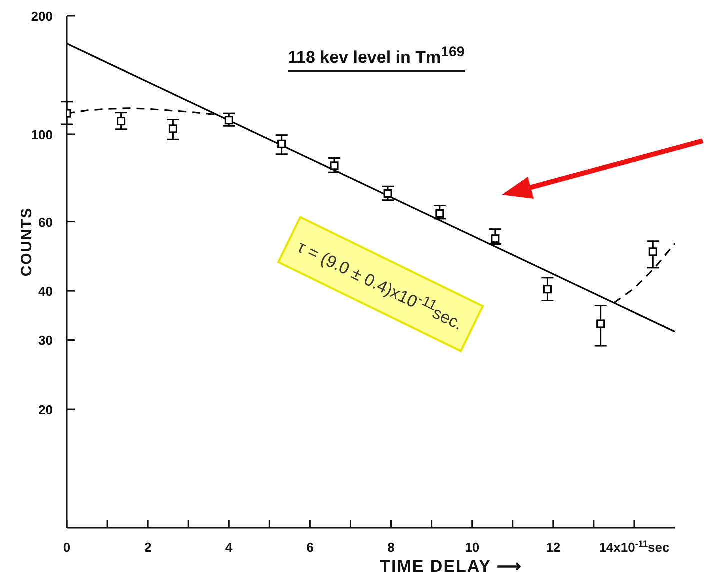  I want to click on x-tick-label: 2, so click(148, 547).